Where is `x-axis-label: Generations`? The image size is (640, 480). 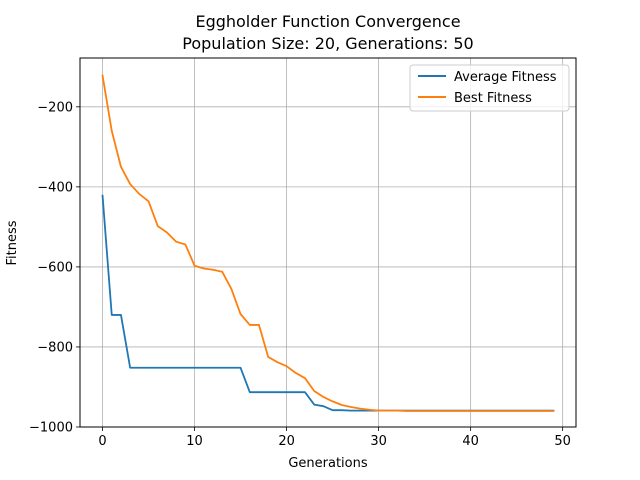
x-axis-label: Generations is located at coordinates (328, 463).